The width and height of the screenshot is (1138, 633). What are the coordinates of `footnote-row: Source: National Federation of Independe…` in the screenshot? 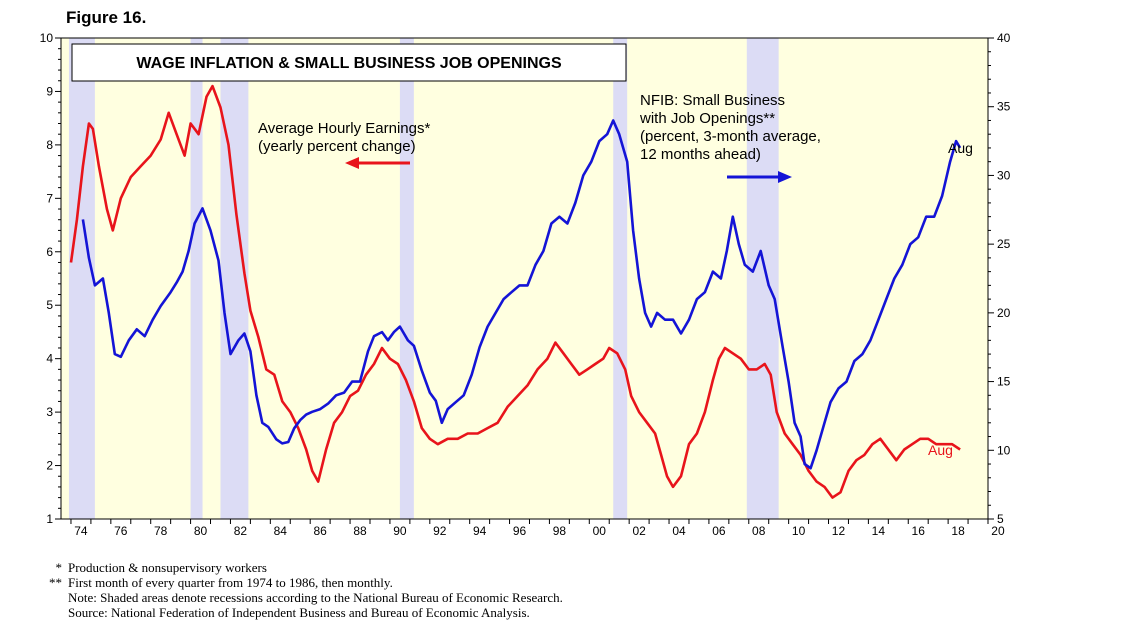 It's located at (300, 612).